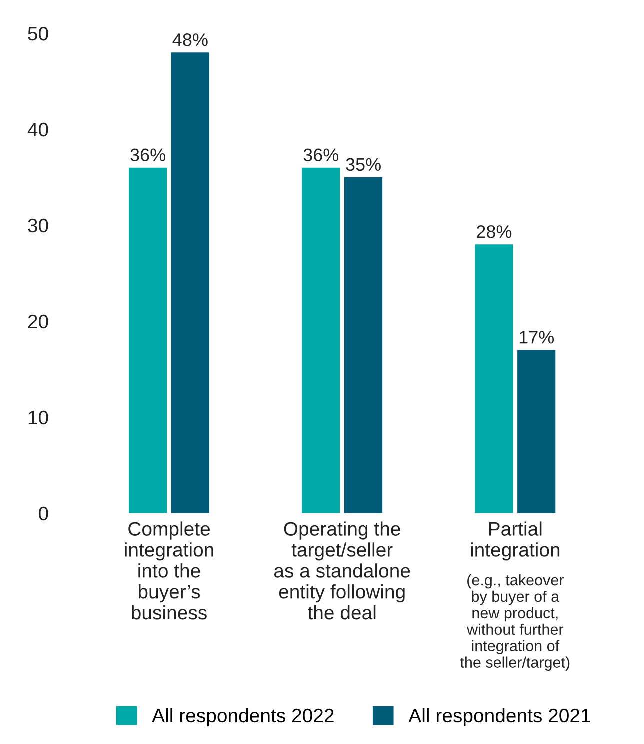 Image resolution: width=644 pixels, height=744 pixels. What do you see at coordinates (342, 571) in the screenshot?
I see `x-tick-label: Operating the target/seller as a standalone entity following the deal` at bounding box center [342, 571].